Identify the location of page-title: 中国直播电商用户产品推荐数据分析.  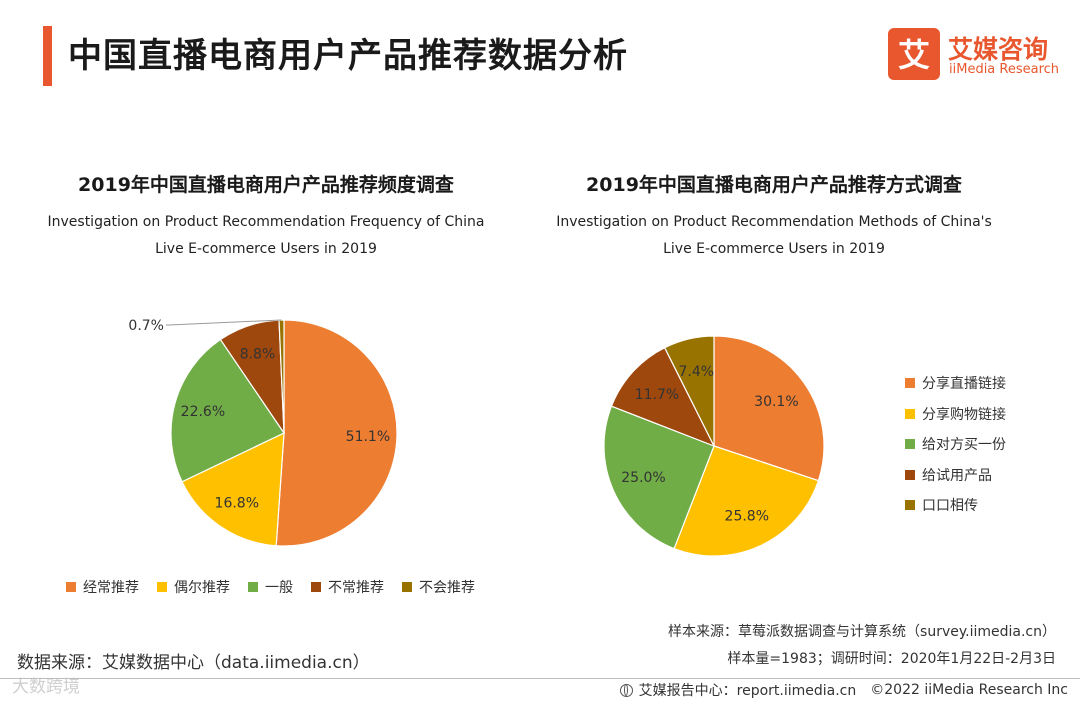
(348, 56).